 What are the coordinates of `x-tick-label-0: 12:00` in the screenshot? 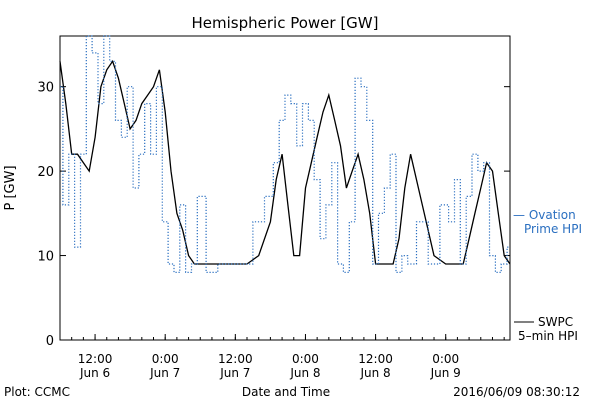 It's located at (95, 359).